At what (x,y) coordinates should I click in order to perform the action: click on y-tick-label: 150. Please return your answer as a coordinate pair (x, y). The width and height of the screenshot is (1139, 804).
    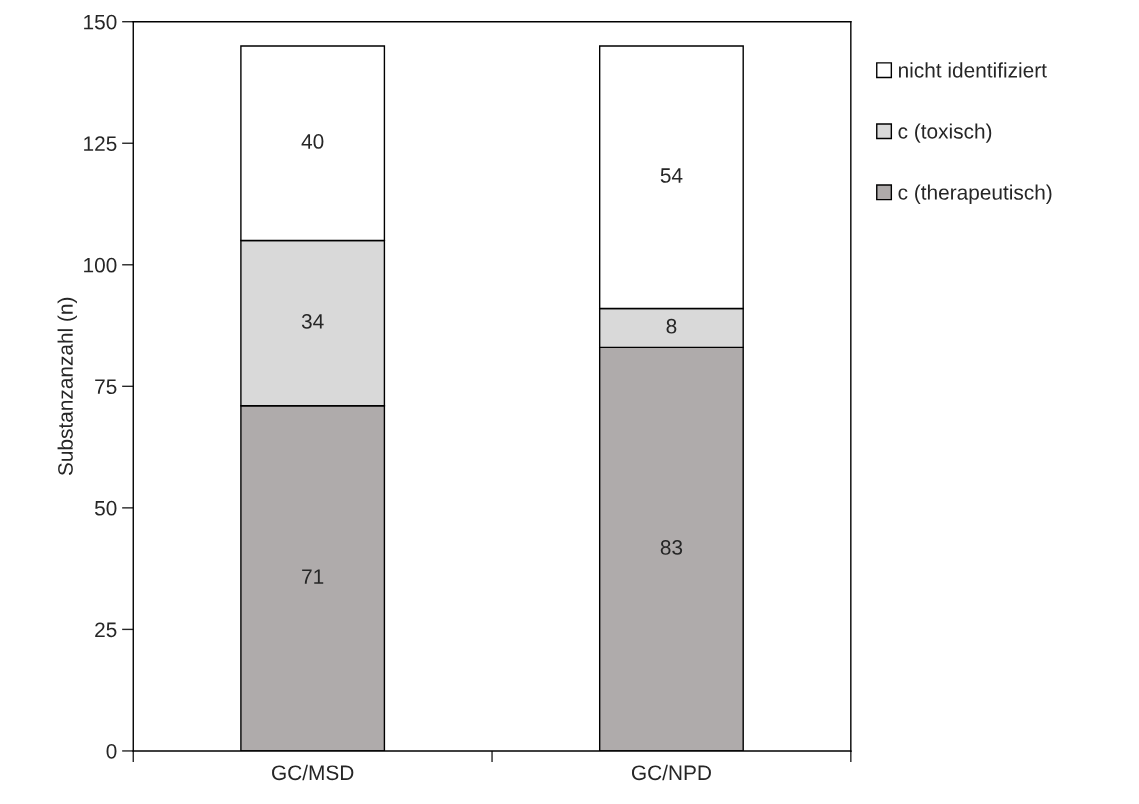
    Looking at the image, I should click on (100, 22).